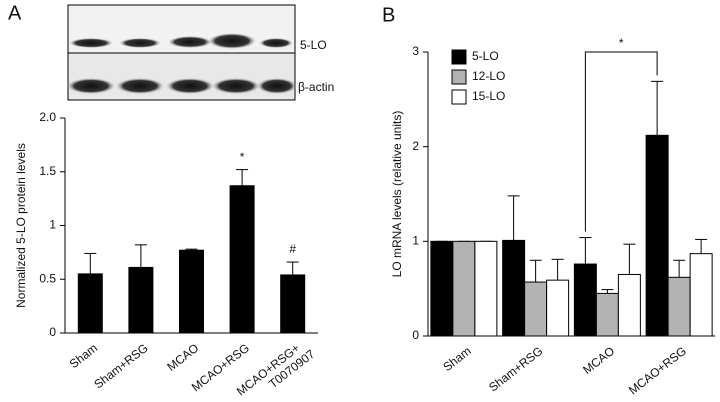  Describe the element at coordinates (21, 225) in the screenshot. I see `y-axis-label: Normalized 5-LO protein levels` at that location.